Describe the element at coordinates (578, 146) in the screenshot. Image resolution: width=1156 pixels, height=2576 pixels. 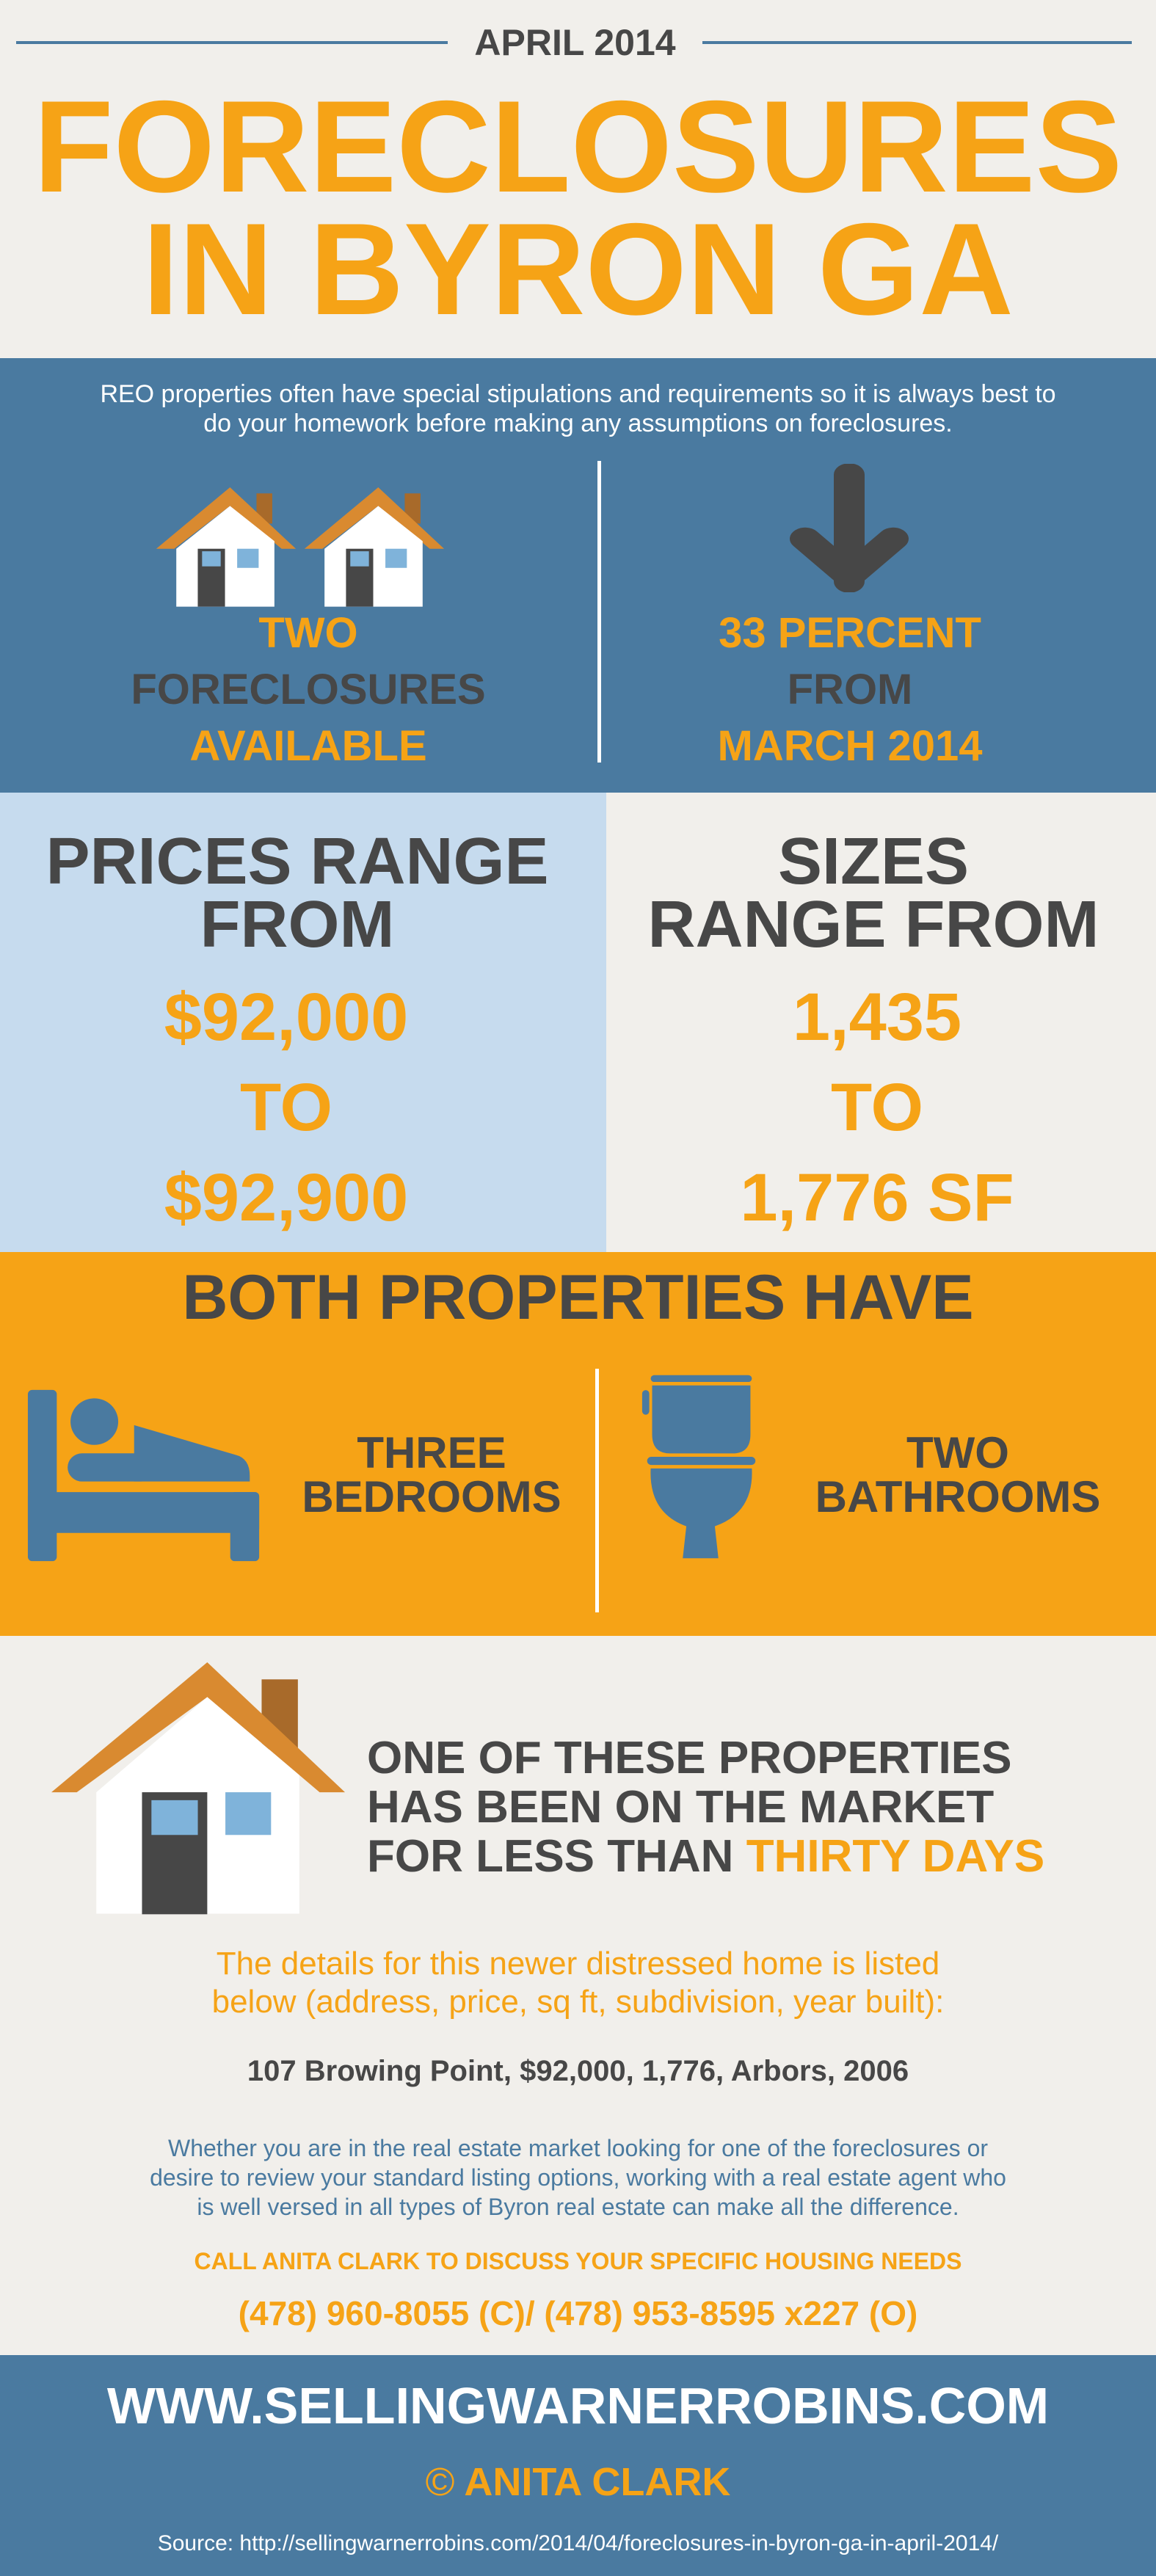
I see `page-title-line1: FORECLOSURES` at that location.